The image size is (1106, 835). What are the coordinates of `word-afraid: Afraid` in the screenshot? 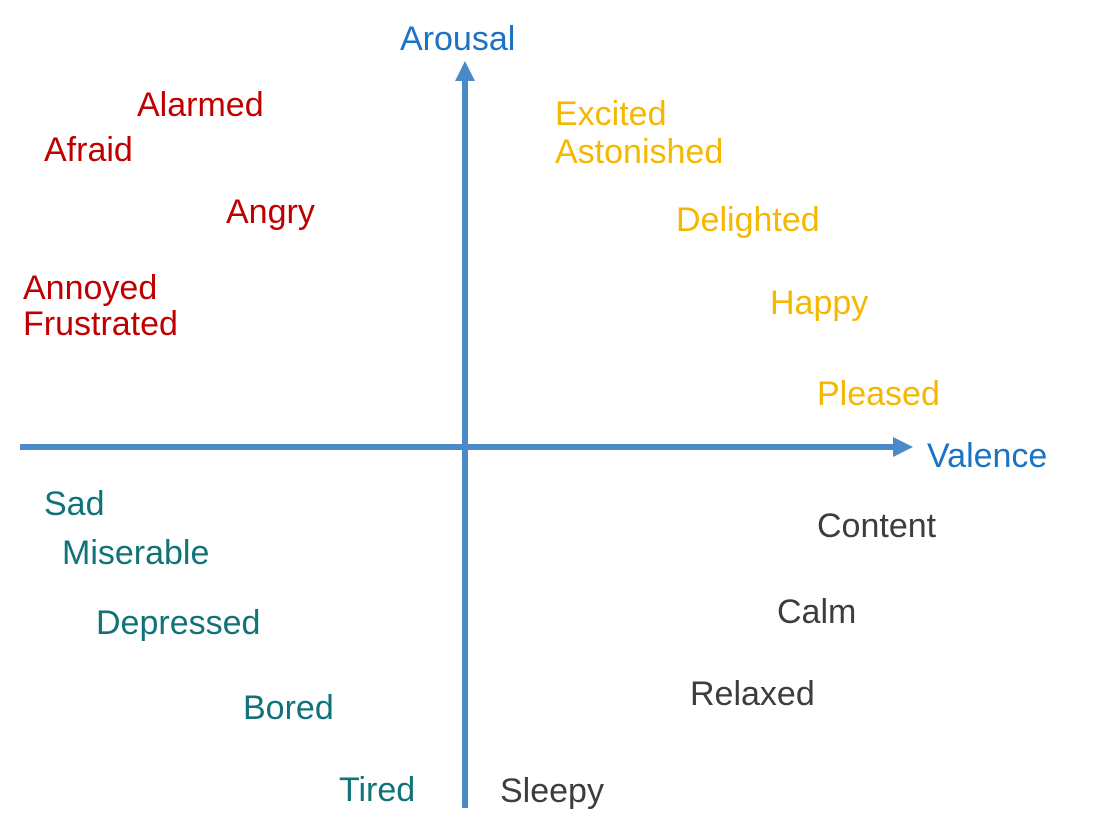 It's located at (88, 150).